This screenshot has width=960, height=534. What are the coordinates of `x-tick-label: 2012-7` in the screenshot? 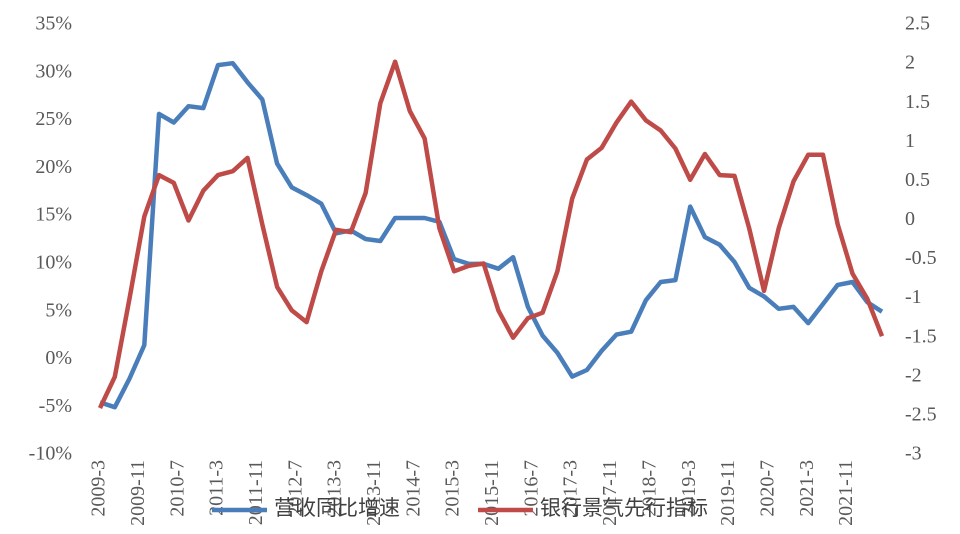 It's located at (295, 488).